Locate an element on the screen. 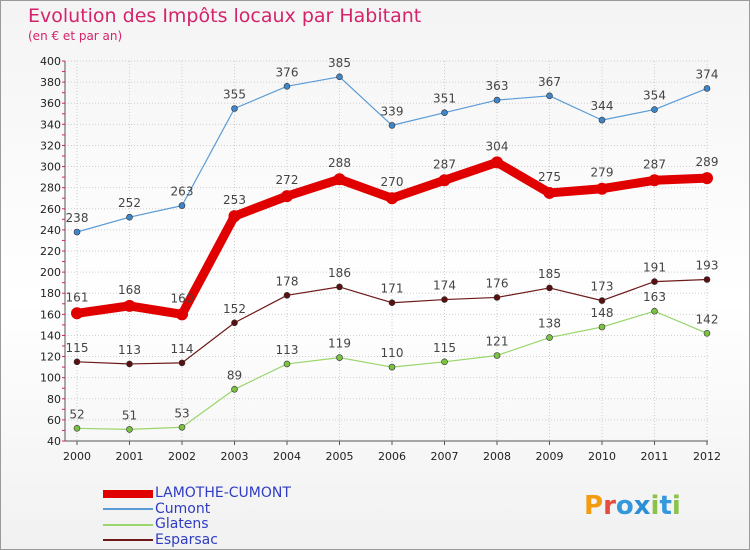 The image size is (750, 550). data-label: 53 is located at coordinates (181, 413).